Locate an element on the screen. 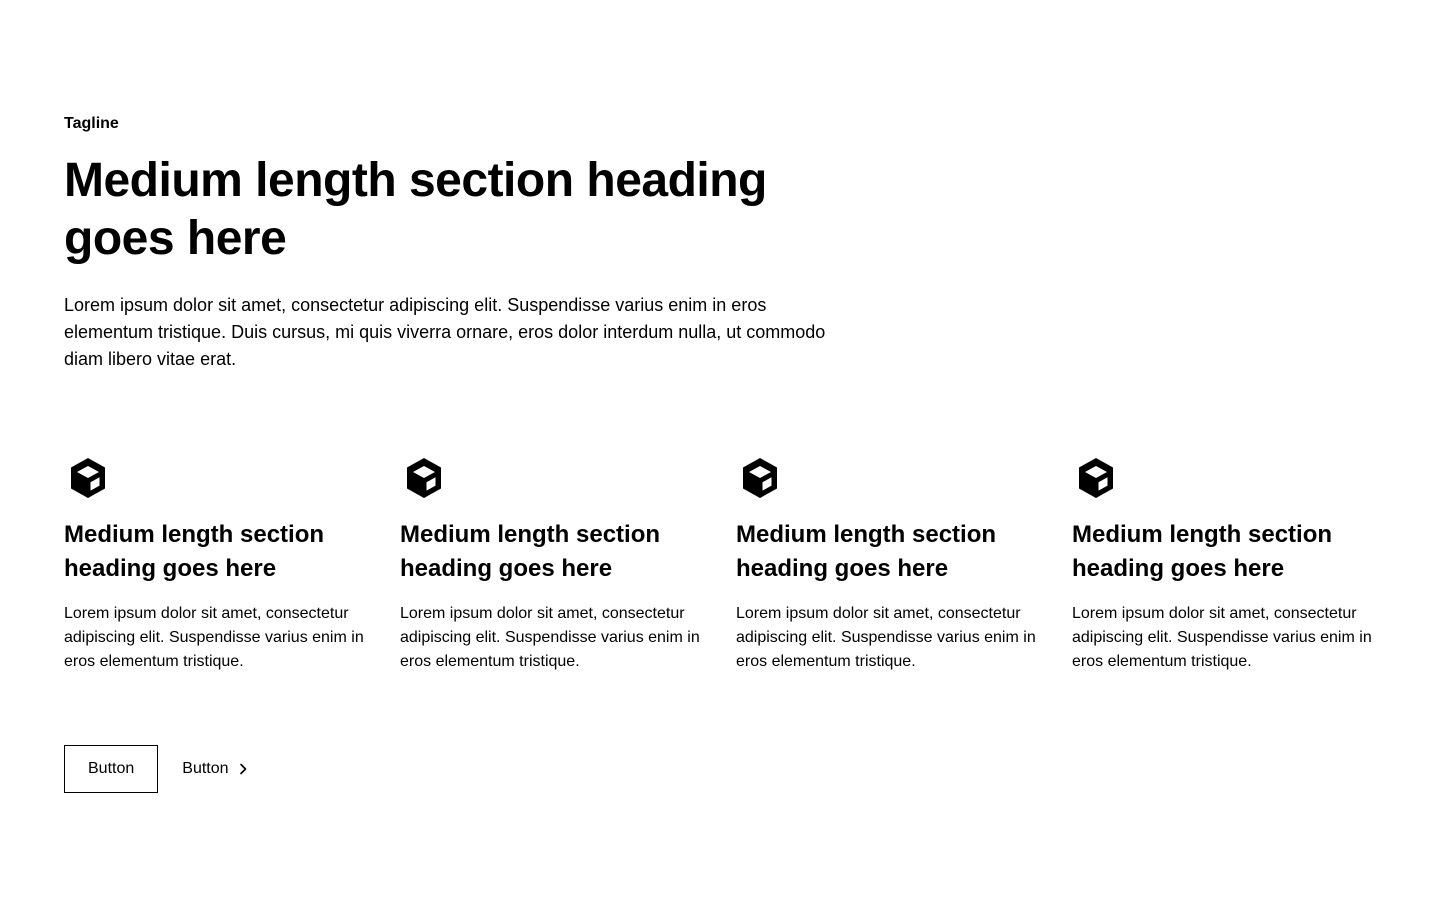 Image resolution: width=1440 pixels, height=905 pixels. actions: Button Button is located at coordinates (157, 769).